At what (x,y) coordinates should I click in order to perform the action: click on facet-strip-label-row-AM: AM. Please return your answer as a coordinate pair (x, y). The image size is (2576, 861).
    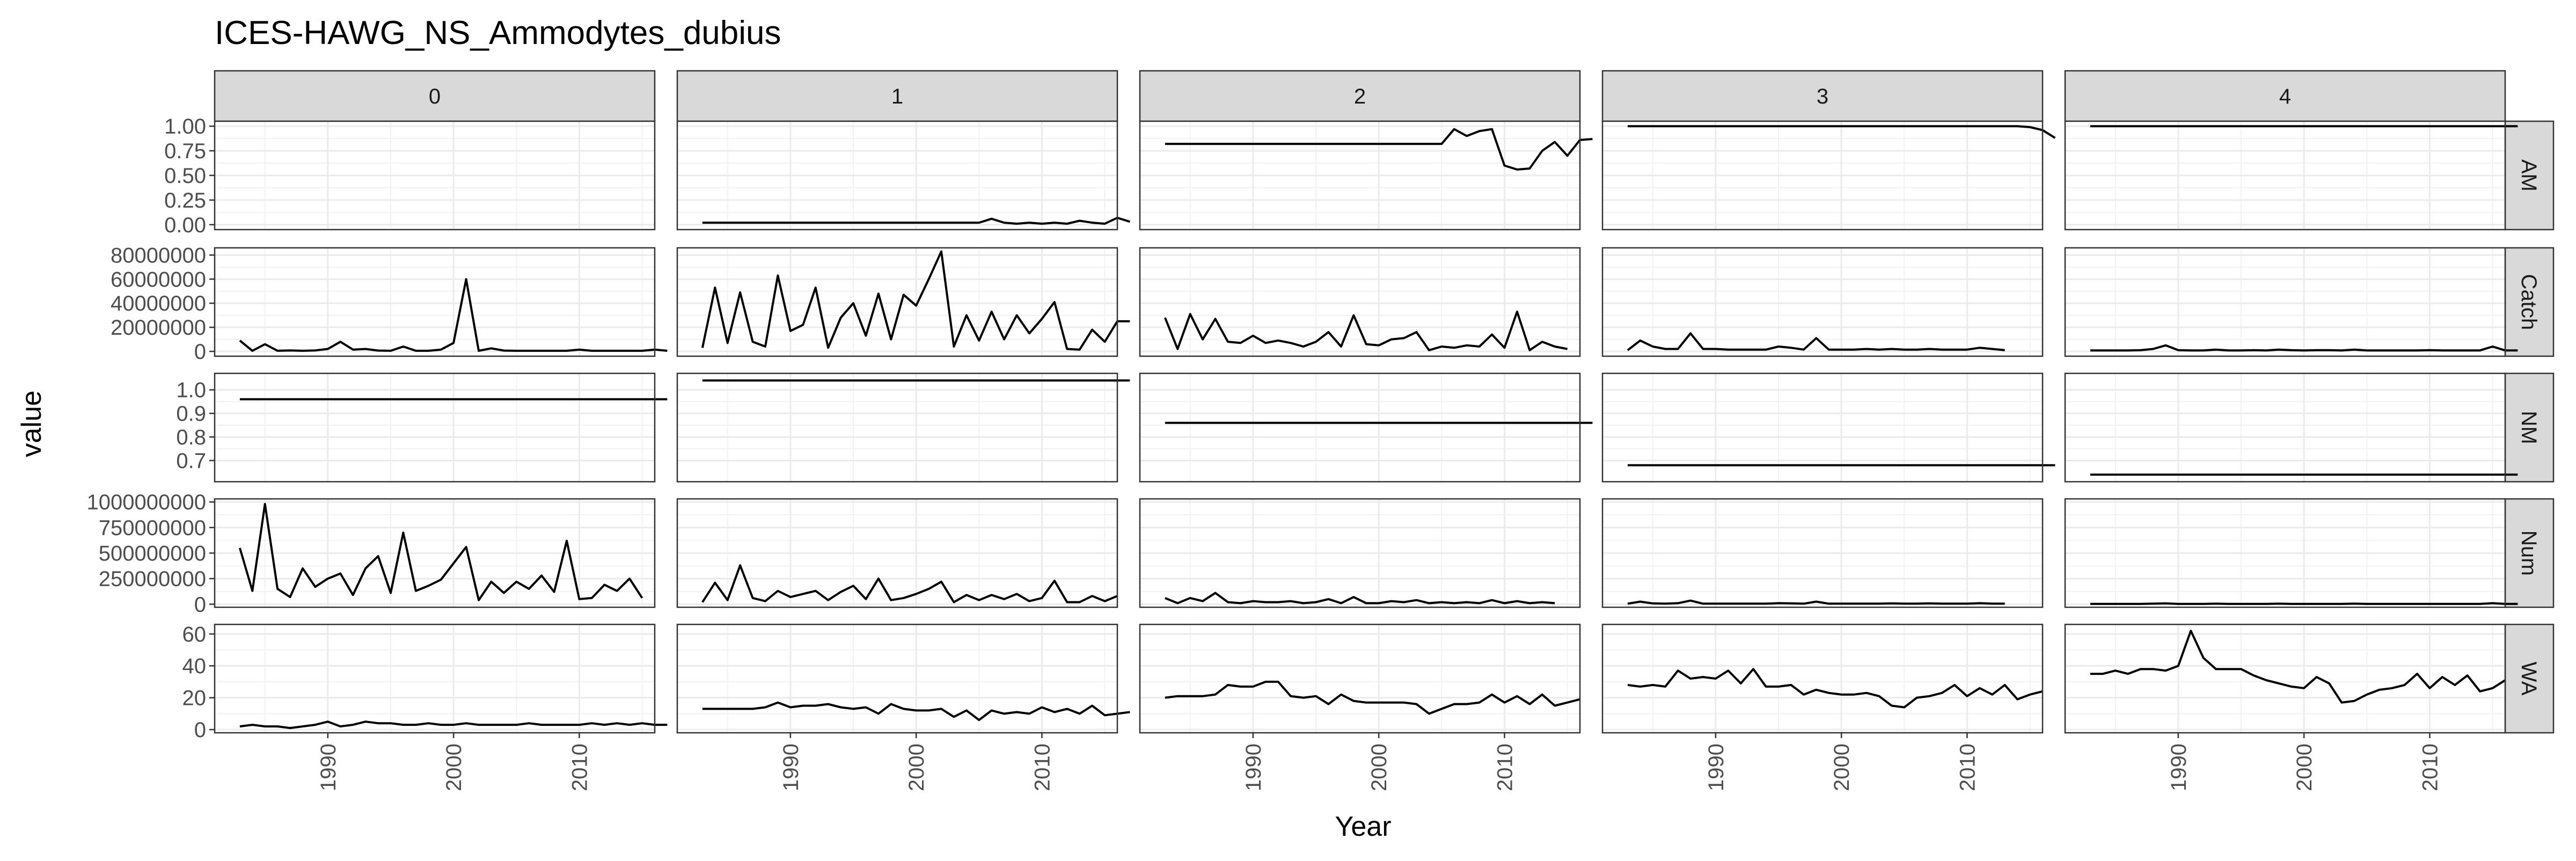
    Looking at the image, I should click on (2529, 175).